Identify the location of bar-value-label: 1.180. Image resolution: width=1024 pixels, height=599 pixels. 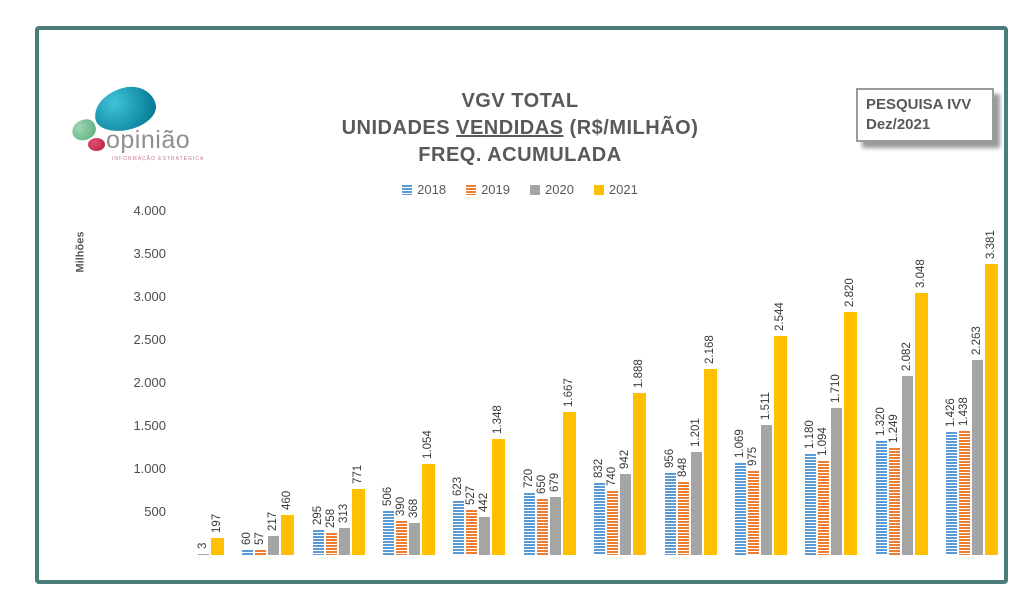
(810, 434).